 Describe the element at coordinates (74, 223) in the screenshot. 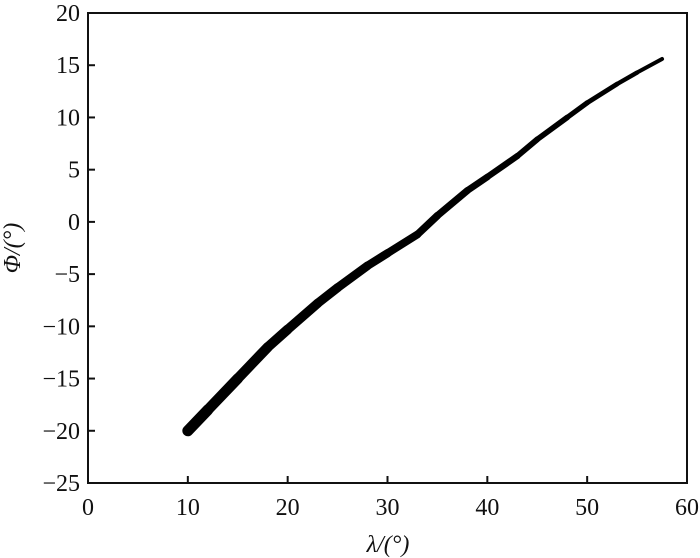

I see `y-tick-label: 0` at that location.